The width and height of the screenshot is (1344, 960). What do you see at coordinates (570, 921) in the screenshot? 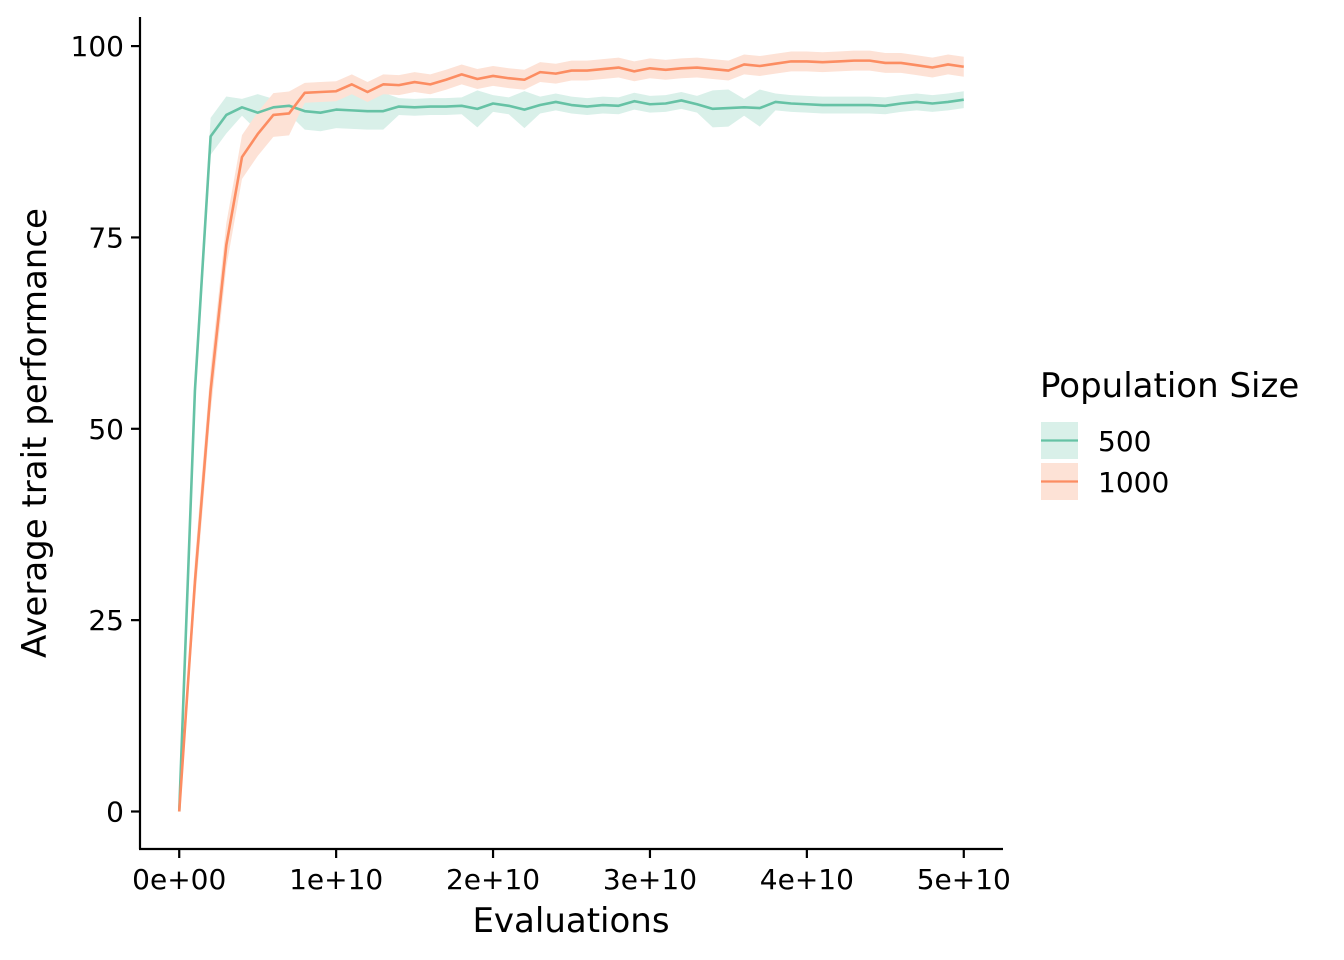
I see `x-axis-title: Evaluations` at bounding box center [570, 921].